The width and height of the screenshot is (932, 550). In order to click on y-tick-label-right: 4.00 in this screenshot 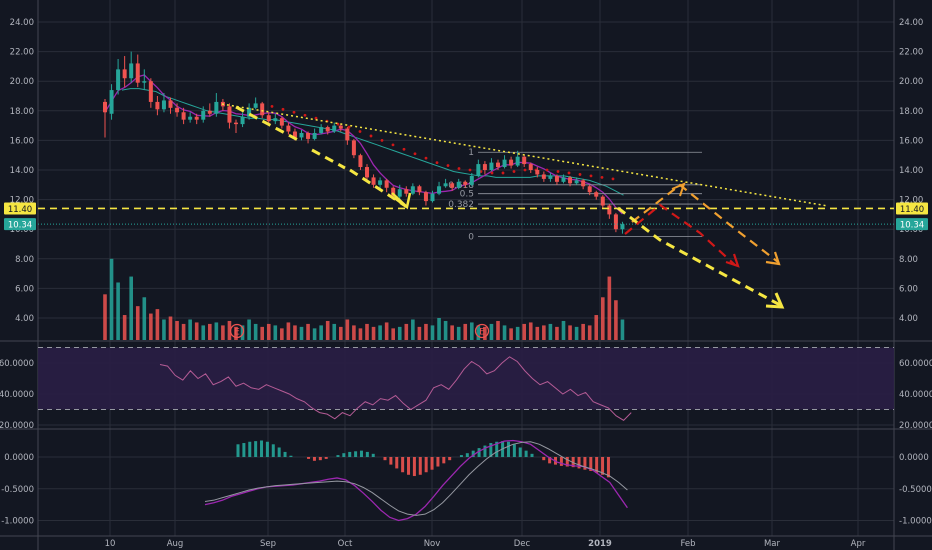, I will do `click(908, 319)`.